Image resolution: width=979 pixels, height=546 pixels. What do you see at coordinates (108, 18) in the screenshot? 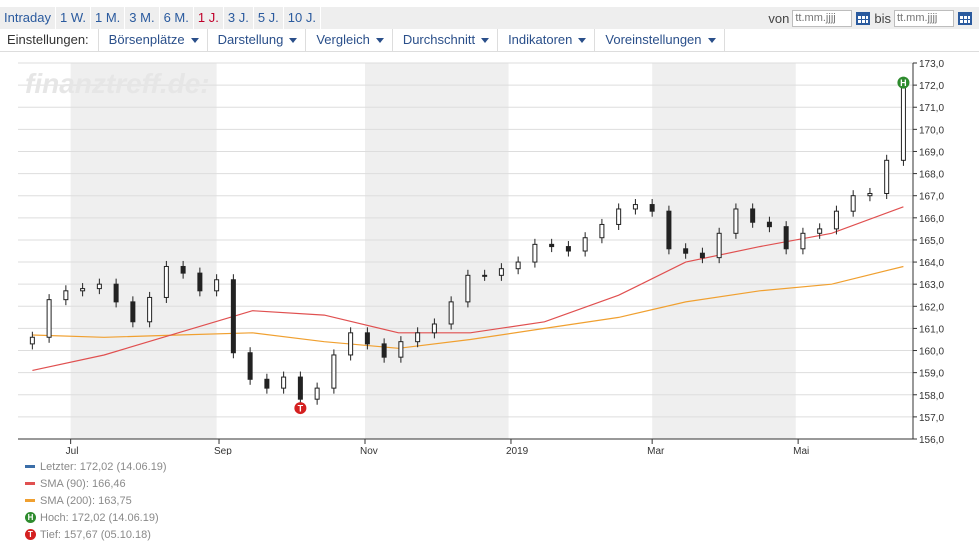
I see `period-tab: 1 M.` at bounding box center [108, 18].